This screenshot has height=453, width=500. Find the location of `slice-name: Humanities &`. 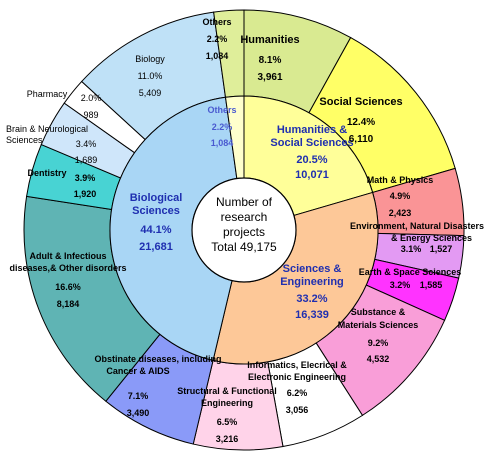

slice-name: Humanities & is located at coordinates (312, 130).